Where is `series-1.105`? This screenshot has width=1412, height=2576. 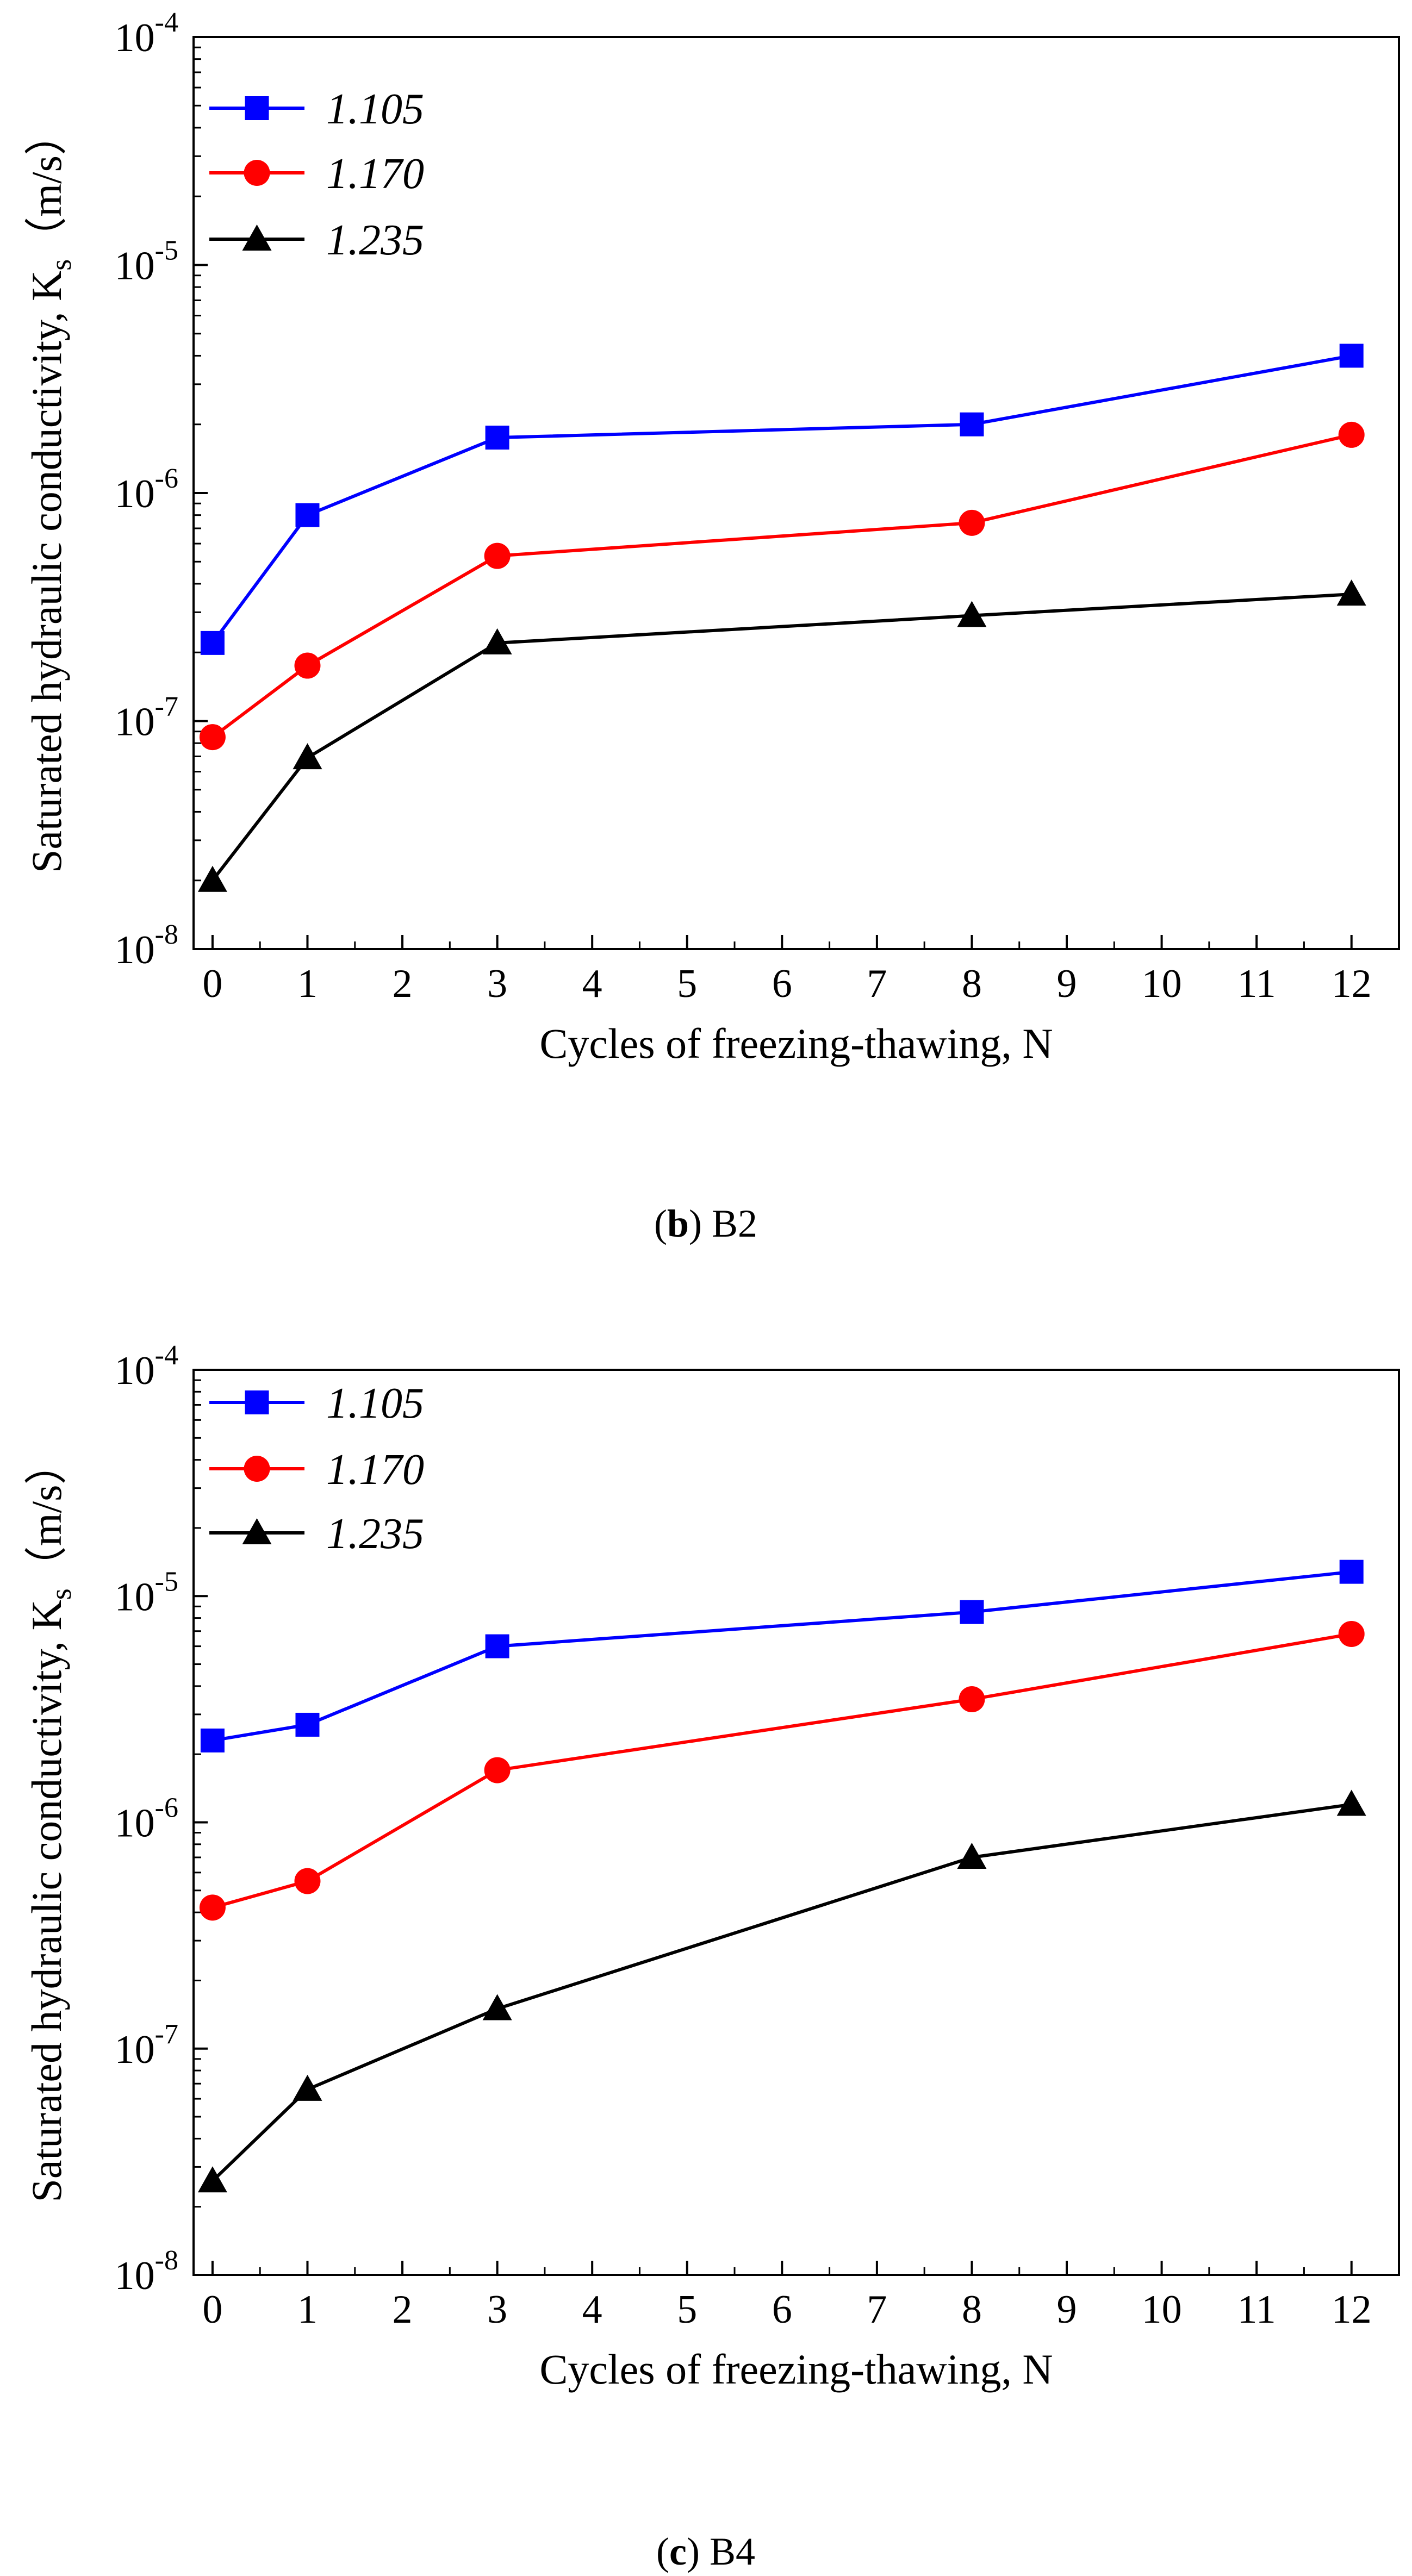 series-1.105 is located at coordinates (782, 500).